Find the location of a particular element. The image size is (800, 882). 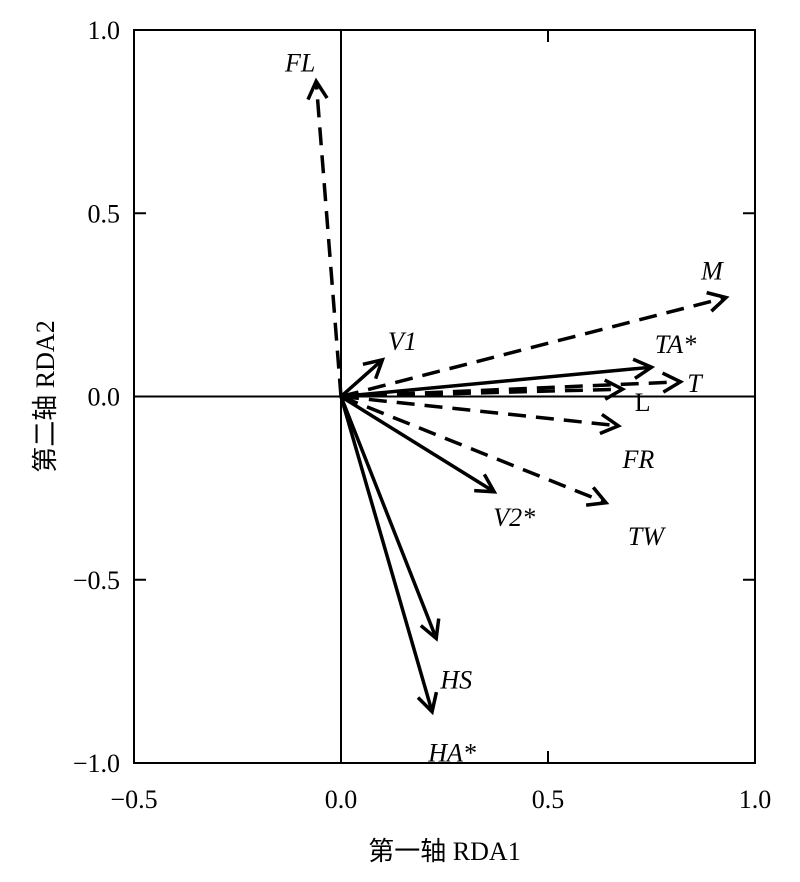

vector-m is located at coordinates (533, 347).